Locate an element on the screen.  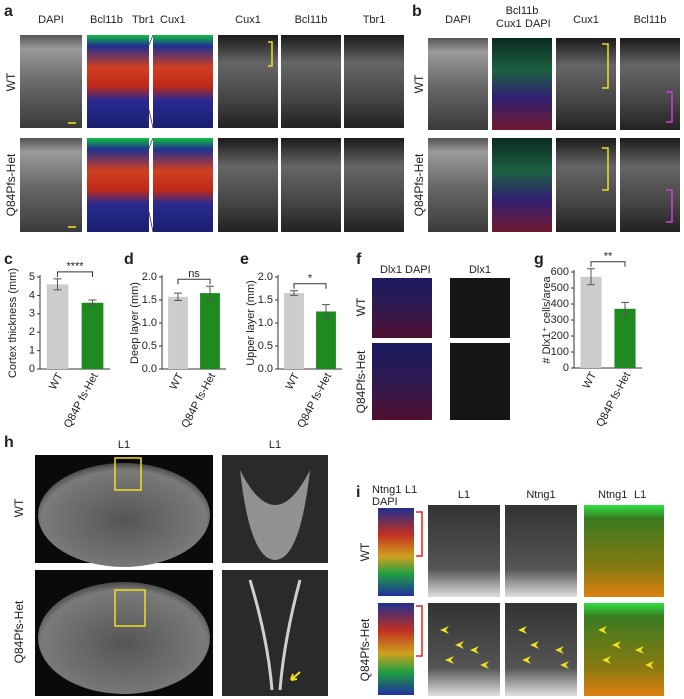
arrowheads is located at coordinates (547, 647).